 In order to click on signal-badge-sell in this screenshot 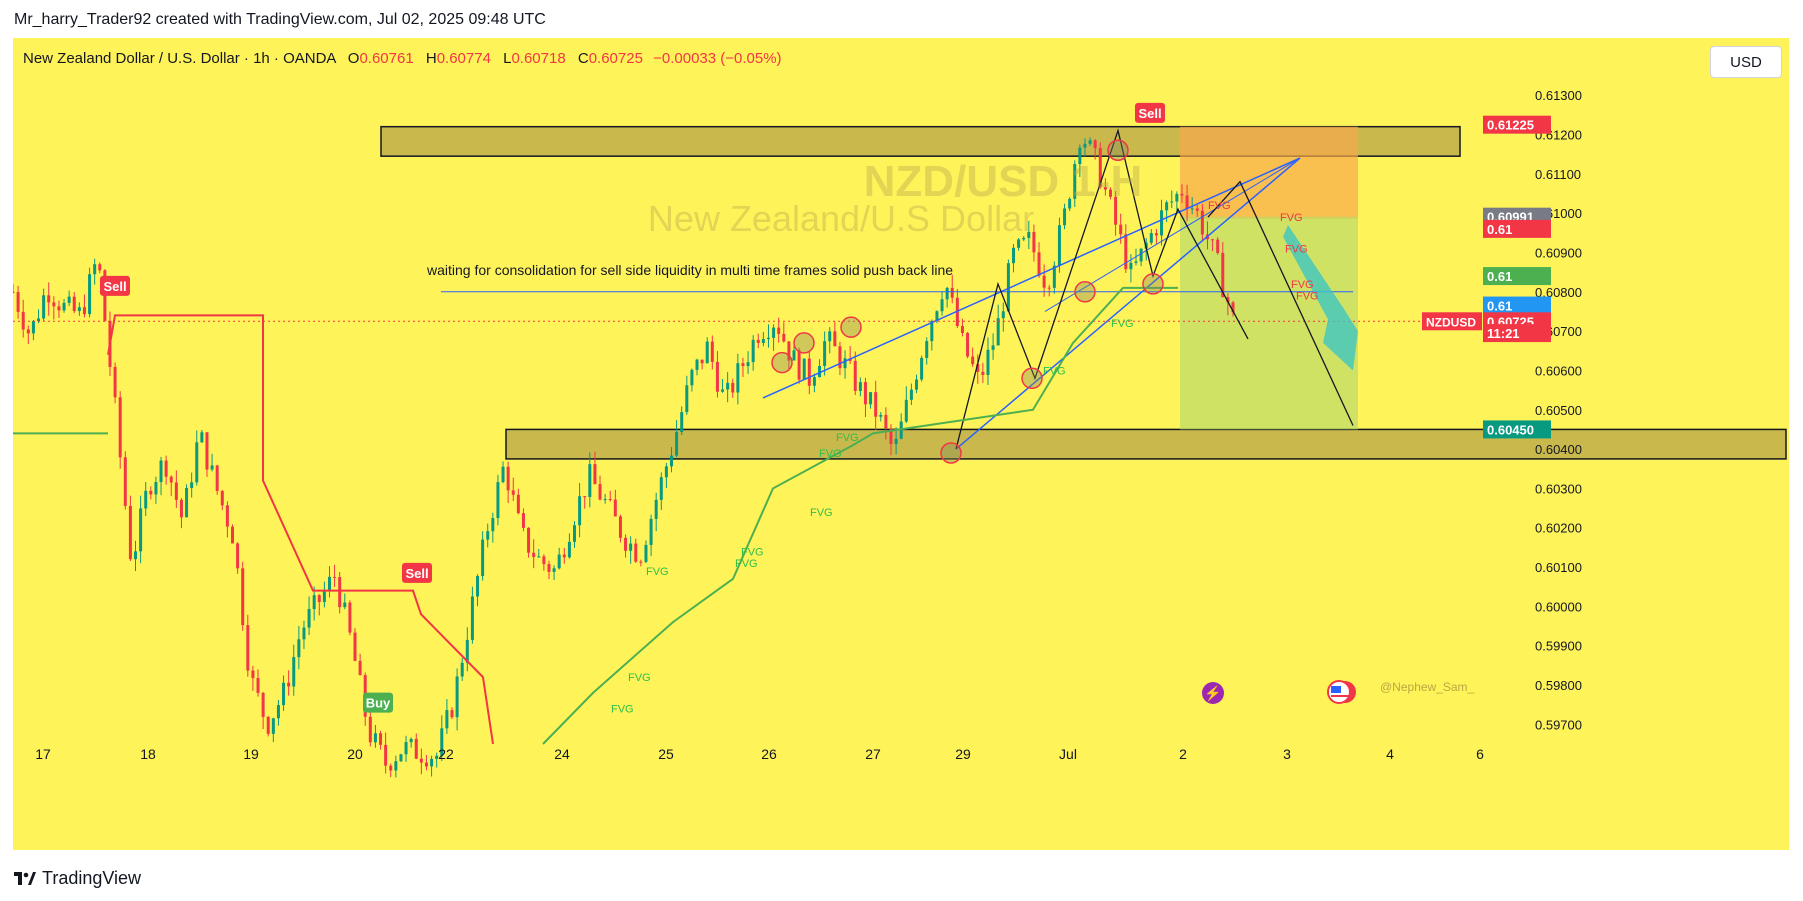, I will do `click(1150, 112)`.